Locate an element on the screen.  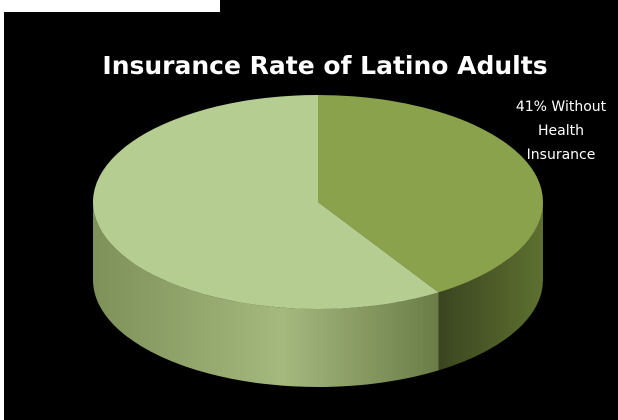
slice-data-label: 41% Without Health Insurance is located at coordinates (561, 131).